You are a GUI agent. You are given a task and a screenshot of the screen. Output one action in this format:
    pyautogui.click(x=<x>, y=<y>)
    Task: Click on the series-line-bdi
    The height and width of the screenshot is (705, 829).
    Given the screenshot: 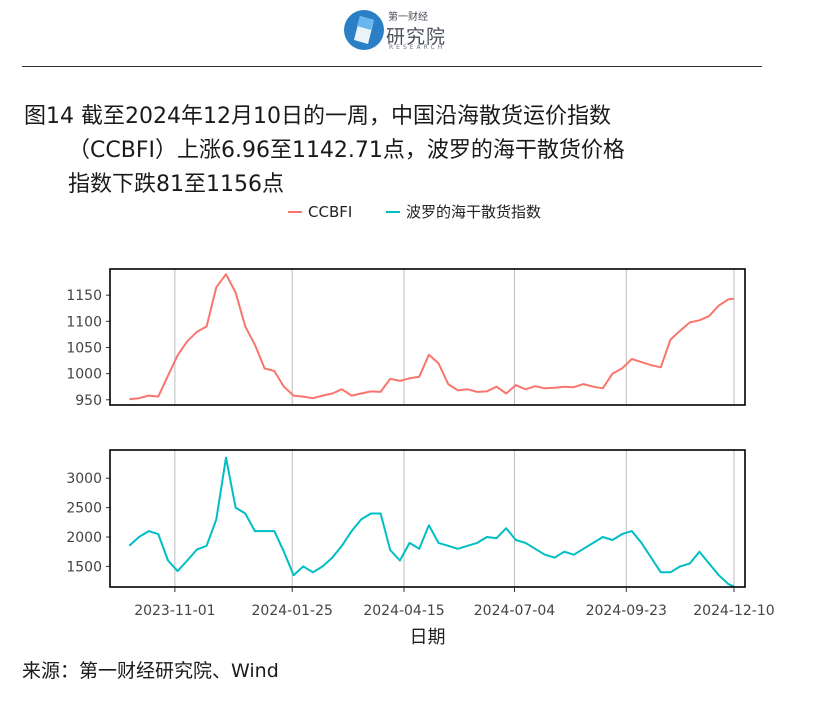 What is the action you would take?
    pyautogui.click(x=431, y=522)
    